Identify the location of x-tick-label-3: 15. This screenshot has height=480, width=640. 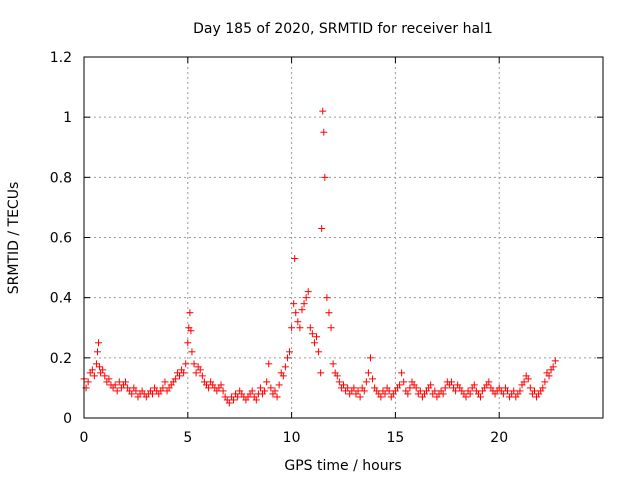
(395, 438).